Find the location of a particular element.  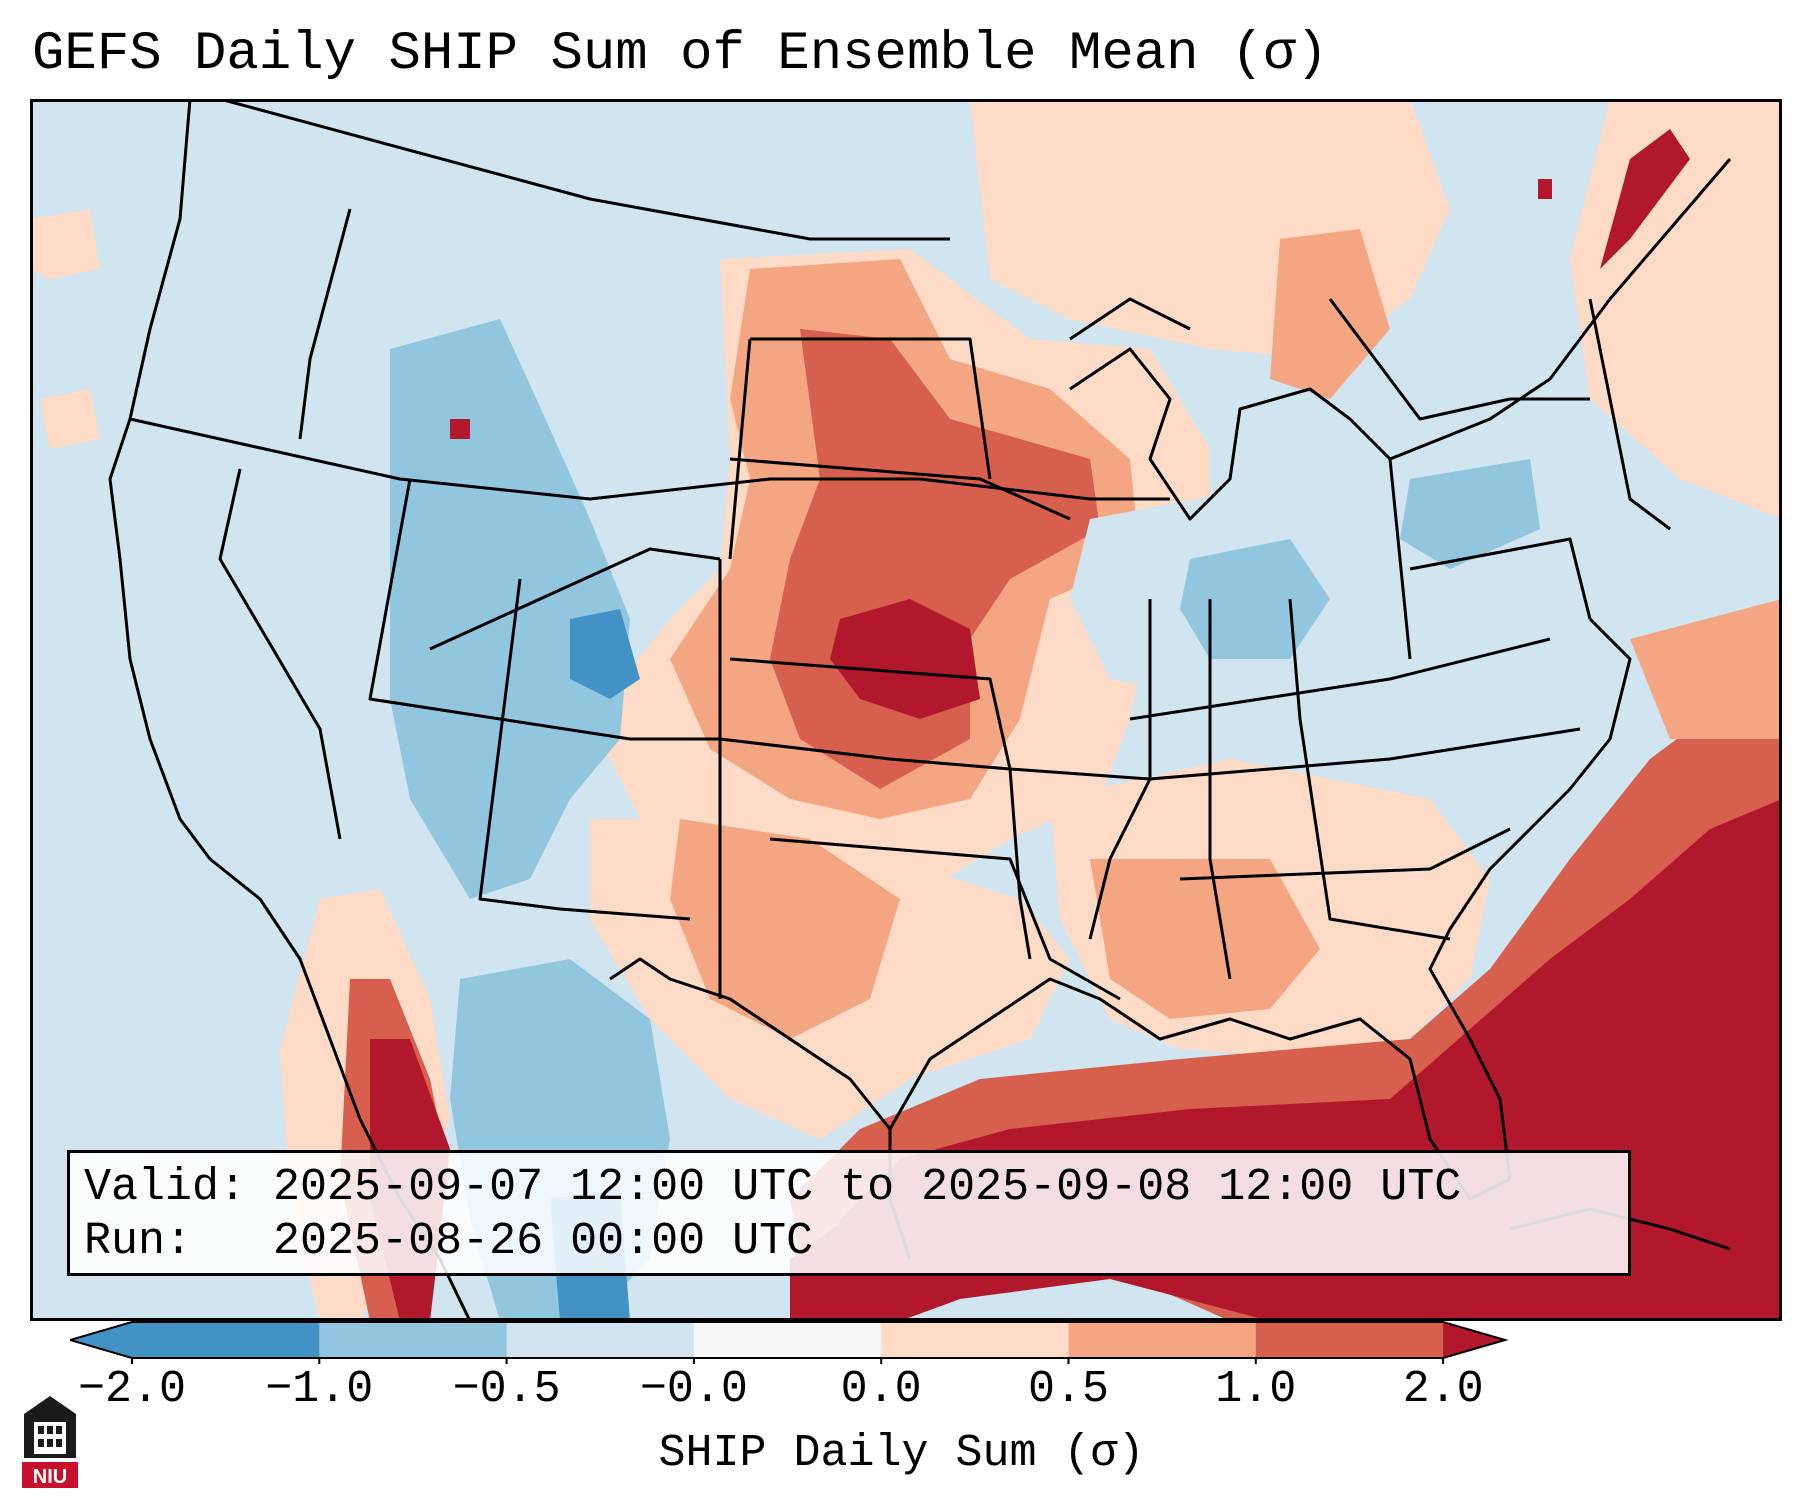

valid-label: Valid: is located at coordinates (165, 1187).